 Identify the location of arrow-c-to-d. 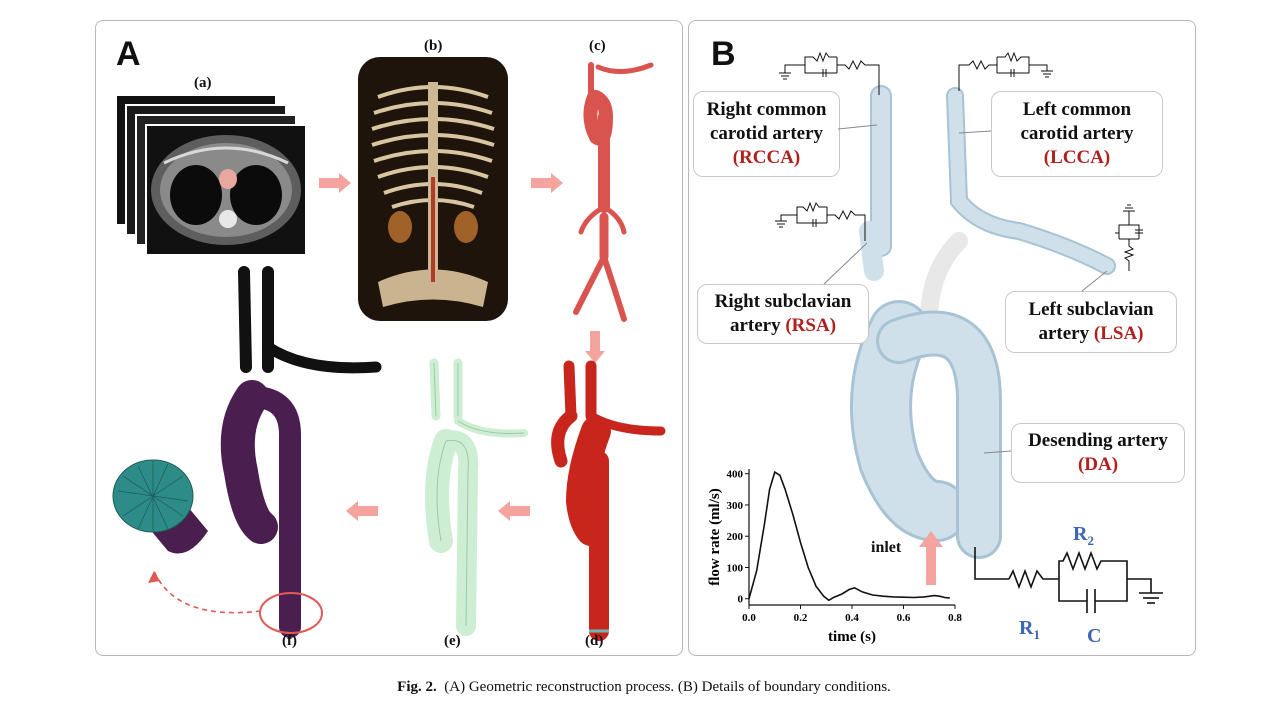
(595, 347).